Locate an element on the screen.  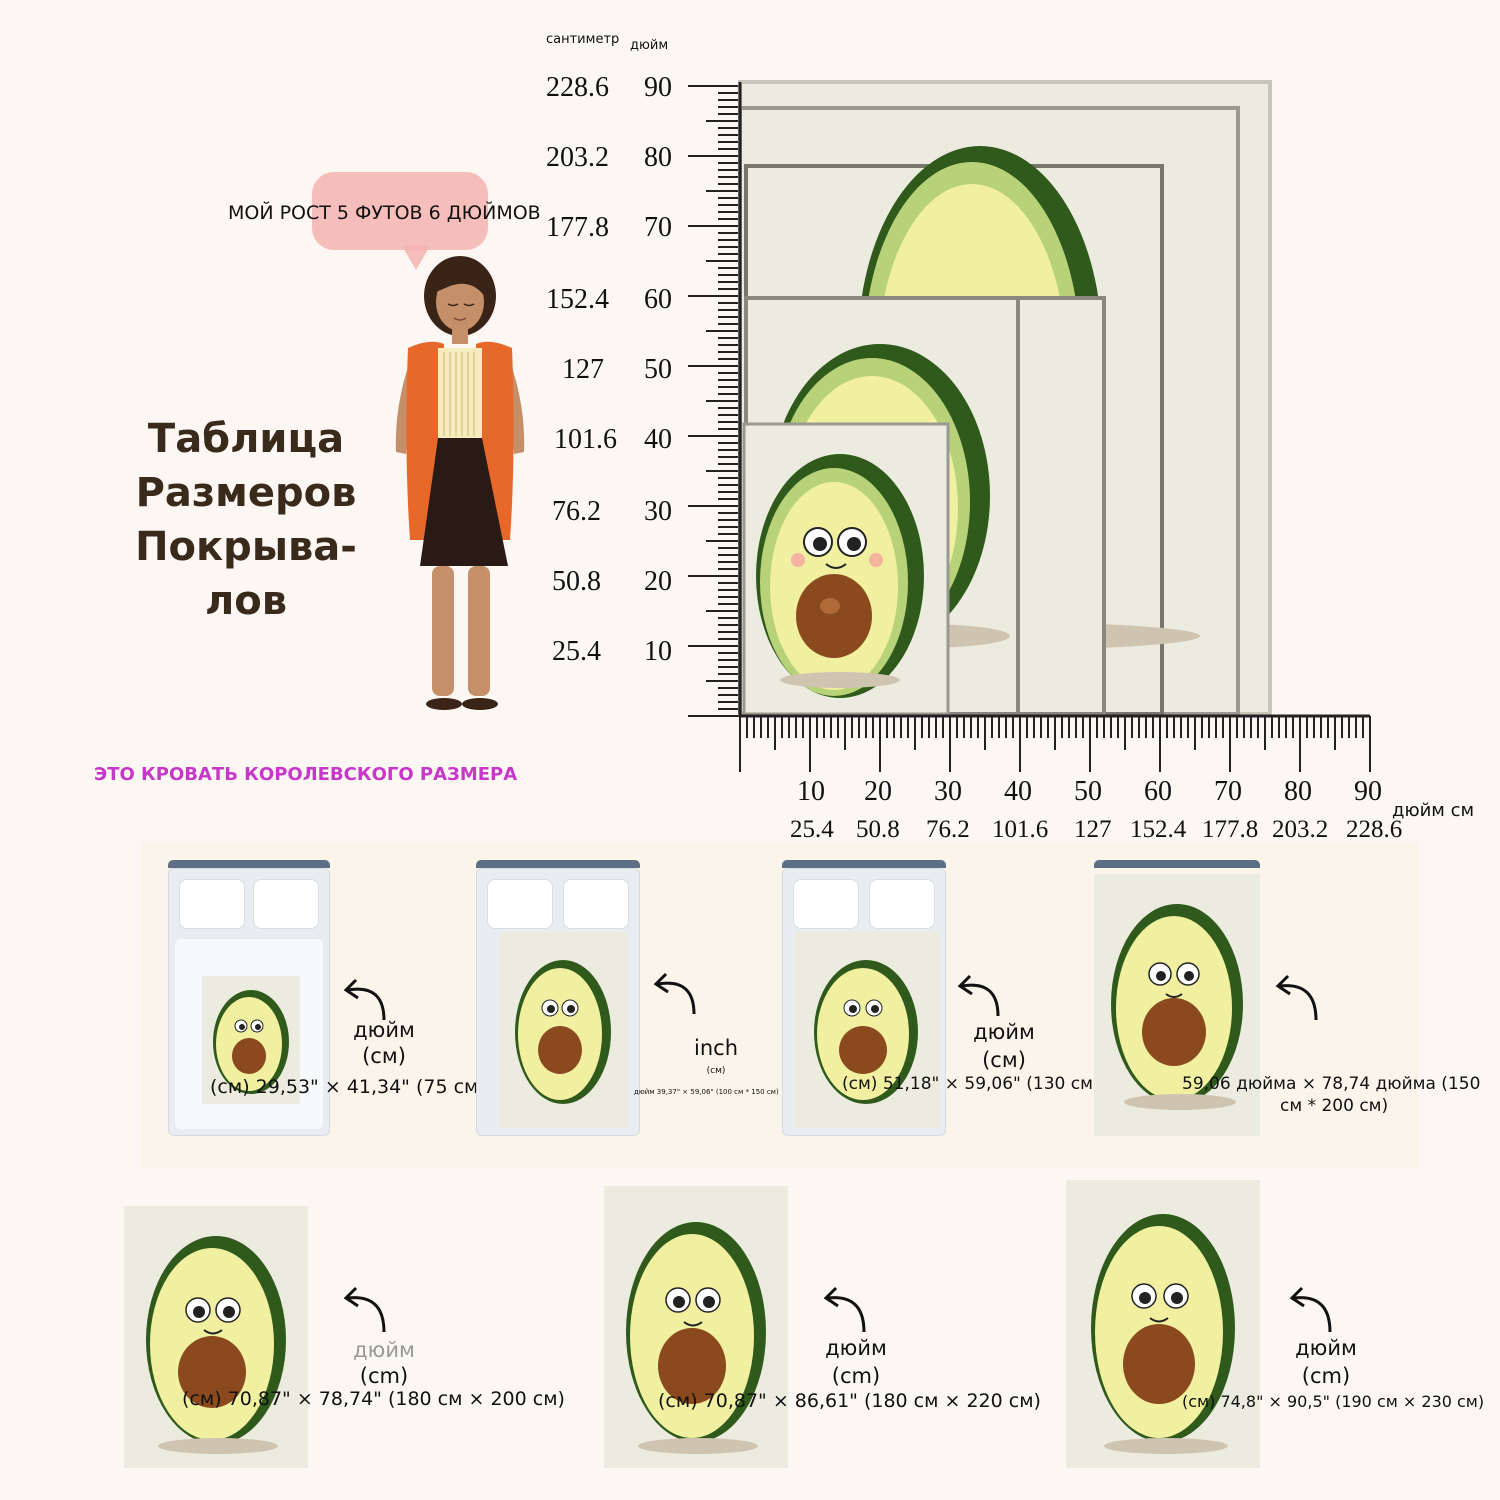
left-cm-tick: 127 is located at coordinates (583, 369).